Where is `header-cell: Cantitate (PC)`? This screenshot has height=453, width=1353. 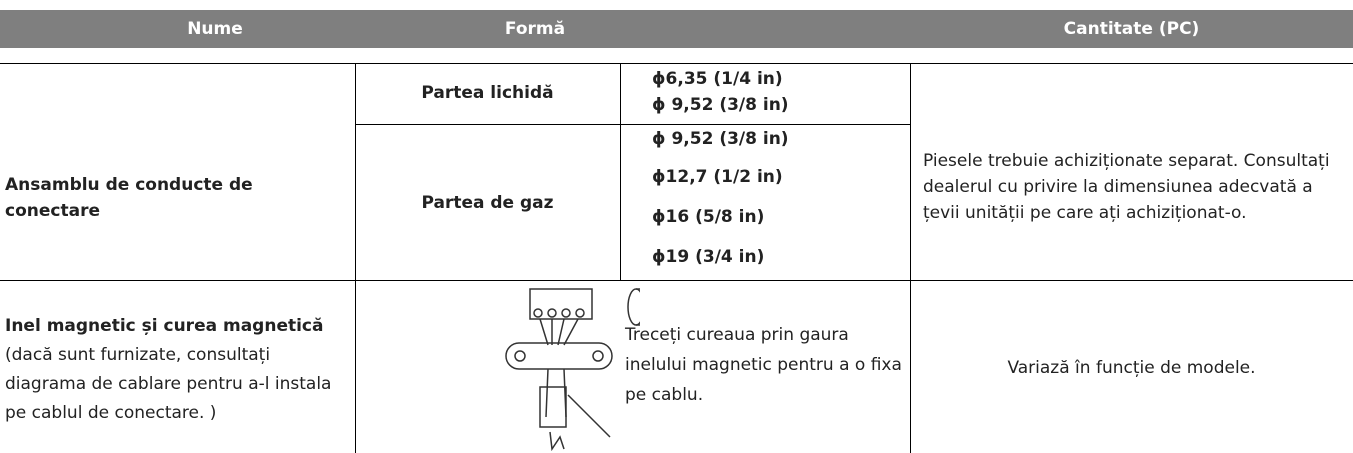 header-cell: Cantitate (PC) is located at coordinates (1131, 29).